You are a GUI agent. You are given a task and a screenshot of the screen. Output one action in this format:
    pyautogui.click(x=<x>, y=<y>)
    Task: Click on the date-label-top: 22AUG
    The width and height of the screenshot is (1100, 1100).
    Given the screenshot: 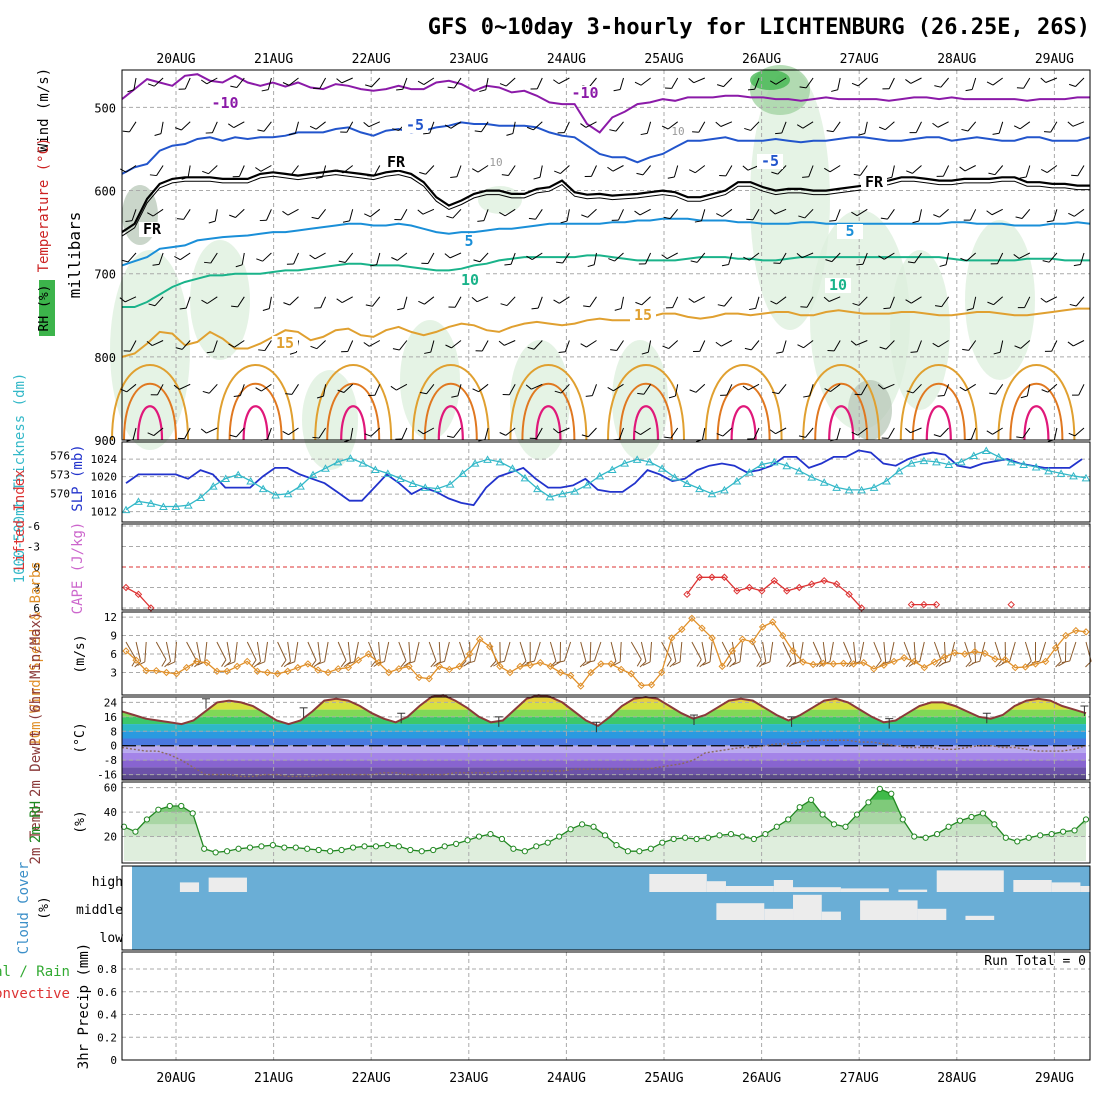 What is the action you would take?
    pyautogui.click(x=371, y=59)
    